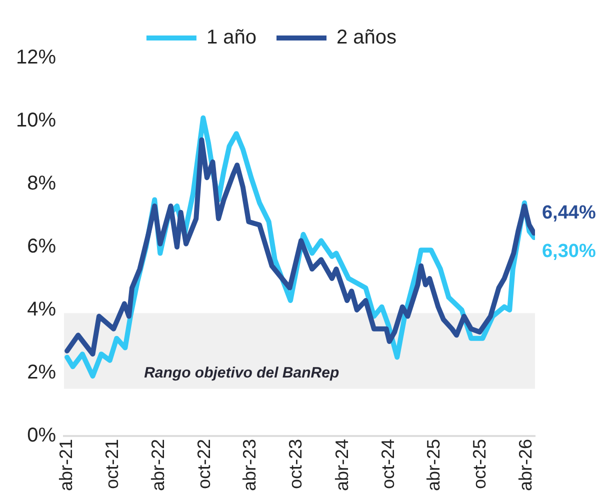 The width and height of the screenshot is (611, 502). I want to click on y-tick-label: 8%, so click(41, 183).